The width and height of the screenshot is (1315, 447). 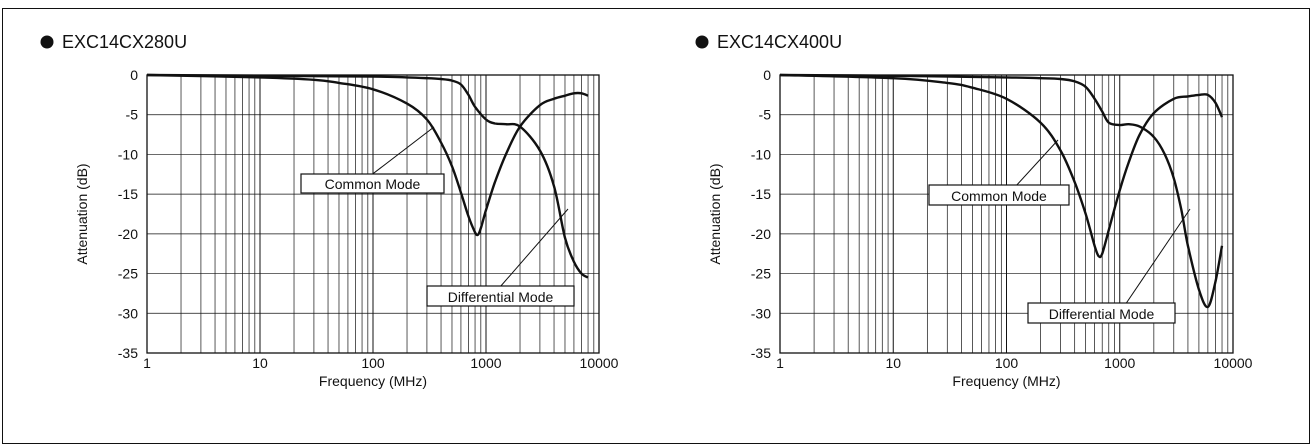 I want to click on chart-title: EXC14CX280U, so click(x=124, y=42).